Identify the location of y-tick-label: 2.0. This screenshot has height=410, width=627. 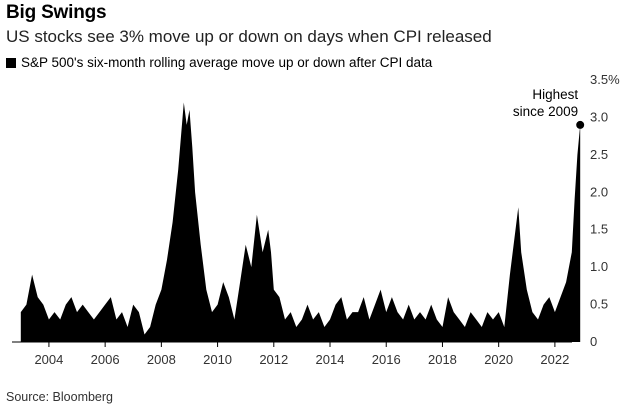
(599, 191).